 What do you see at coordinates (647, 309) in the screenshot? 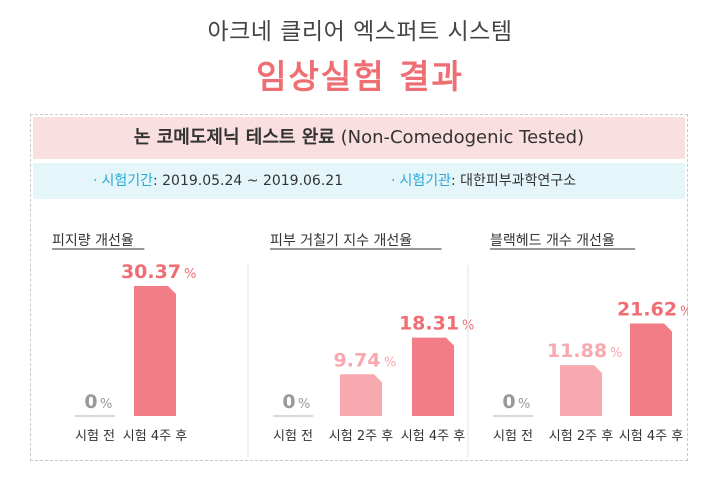
I see `bar-value-label: 21.62` at bounding box center [647, 309].